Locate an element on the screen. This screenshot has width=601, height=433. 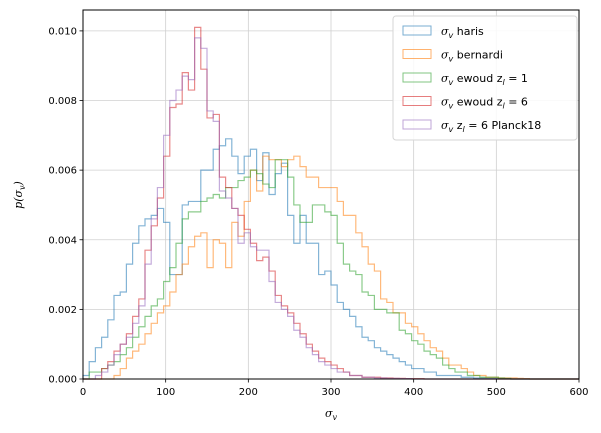
x-tick-label: 400 is located at coordinates (413, 392).